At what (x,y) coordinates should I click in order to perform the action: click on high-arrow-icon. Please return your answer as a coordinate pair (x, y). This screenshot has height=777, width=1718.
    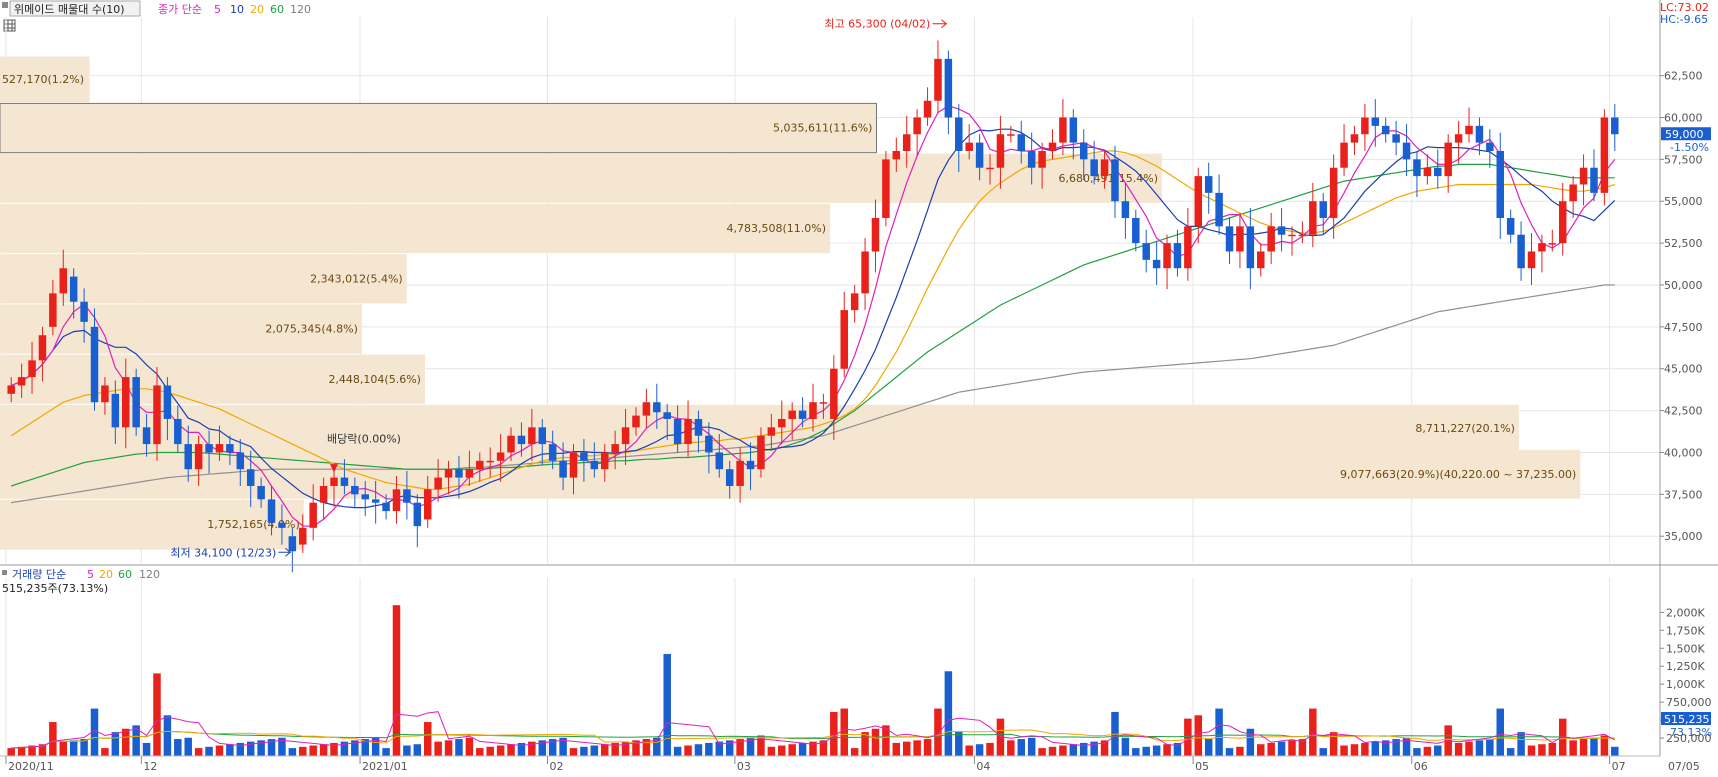
    Looking at the image, I should click on (940, 24).